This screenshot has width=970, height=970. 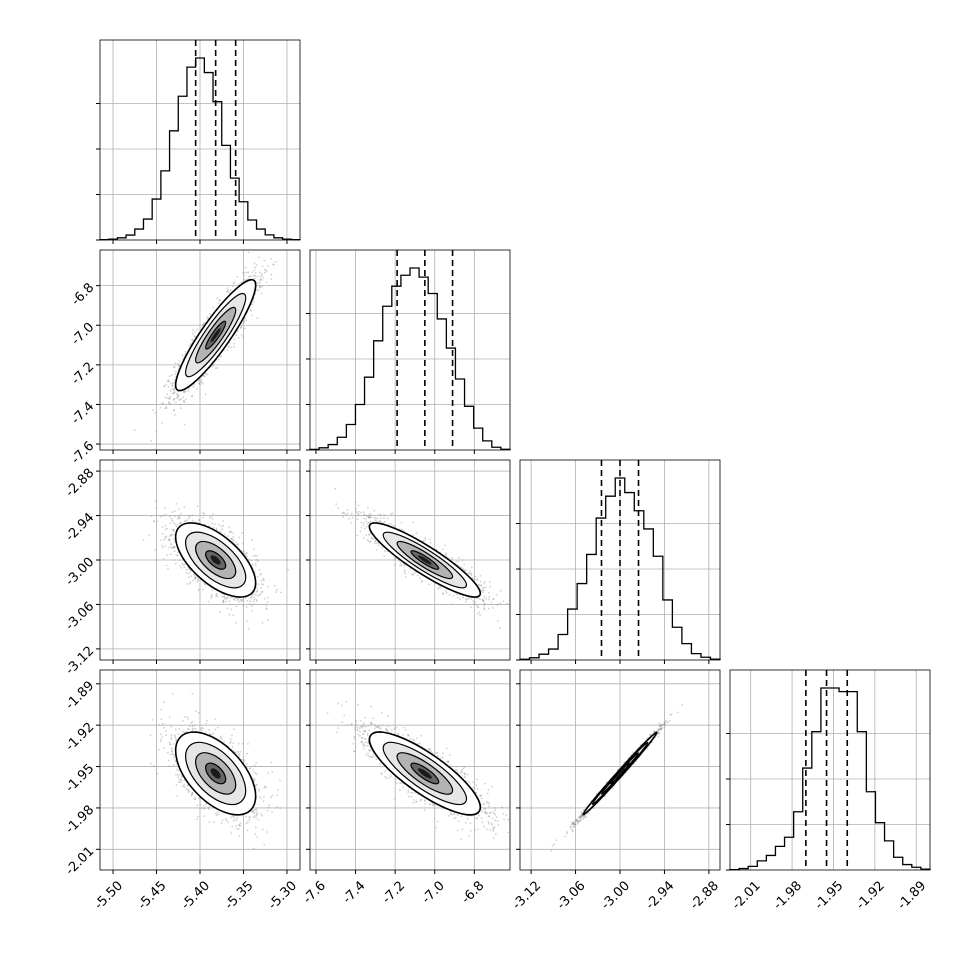 What do you see at coordinates (705, 895) in the screenshot?
I see `x-tick-label: -2.88` at bounding box center [705, 895].